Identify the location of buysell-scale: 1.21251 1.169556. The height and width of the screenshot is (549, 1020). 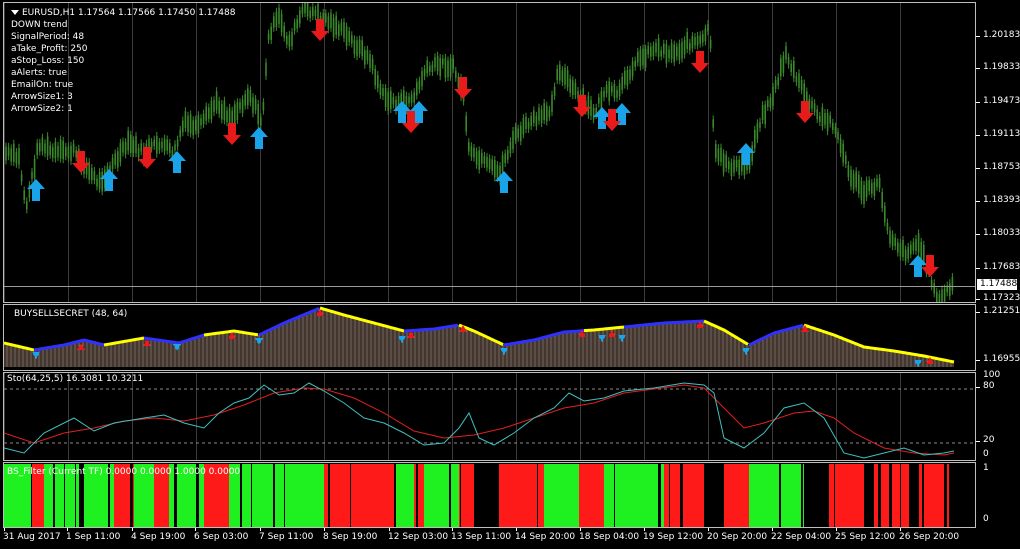
(998, 337).